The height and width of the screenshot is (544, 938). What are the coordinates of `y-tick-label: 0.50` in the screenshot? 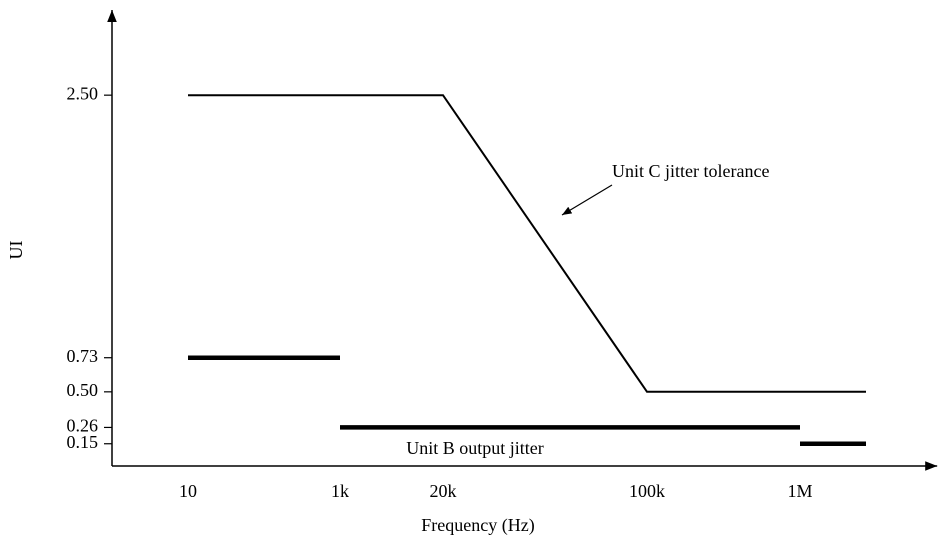 It's located at (83, 390).